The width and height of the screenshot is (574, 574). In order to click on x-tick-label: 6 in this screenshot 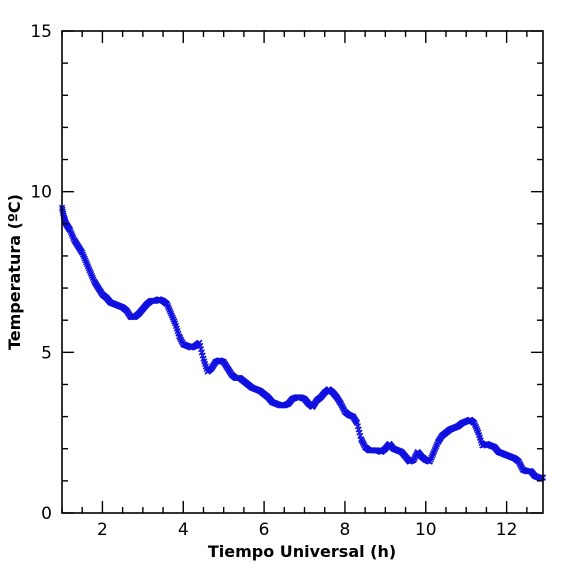, I will do `click(264, 530)`.